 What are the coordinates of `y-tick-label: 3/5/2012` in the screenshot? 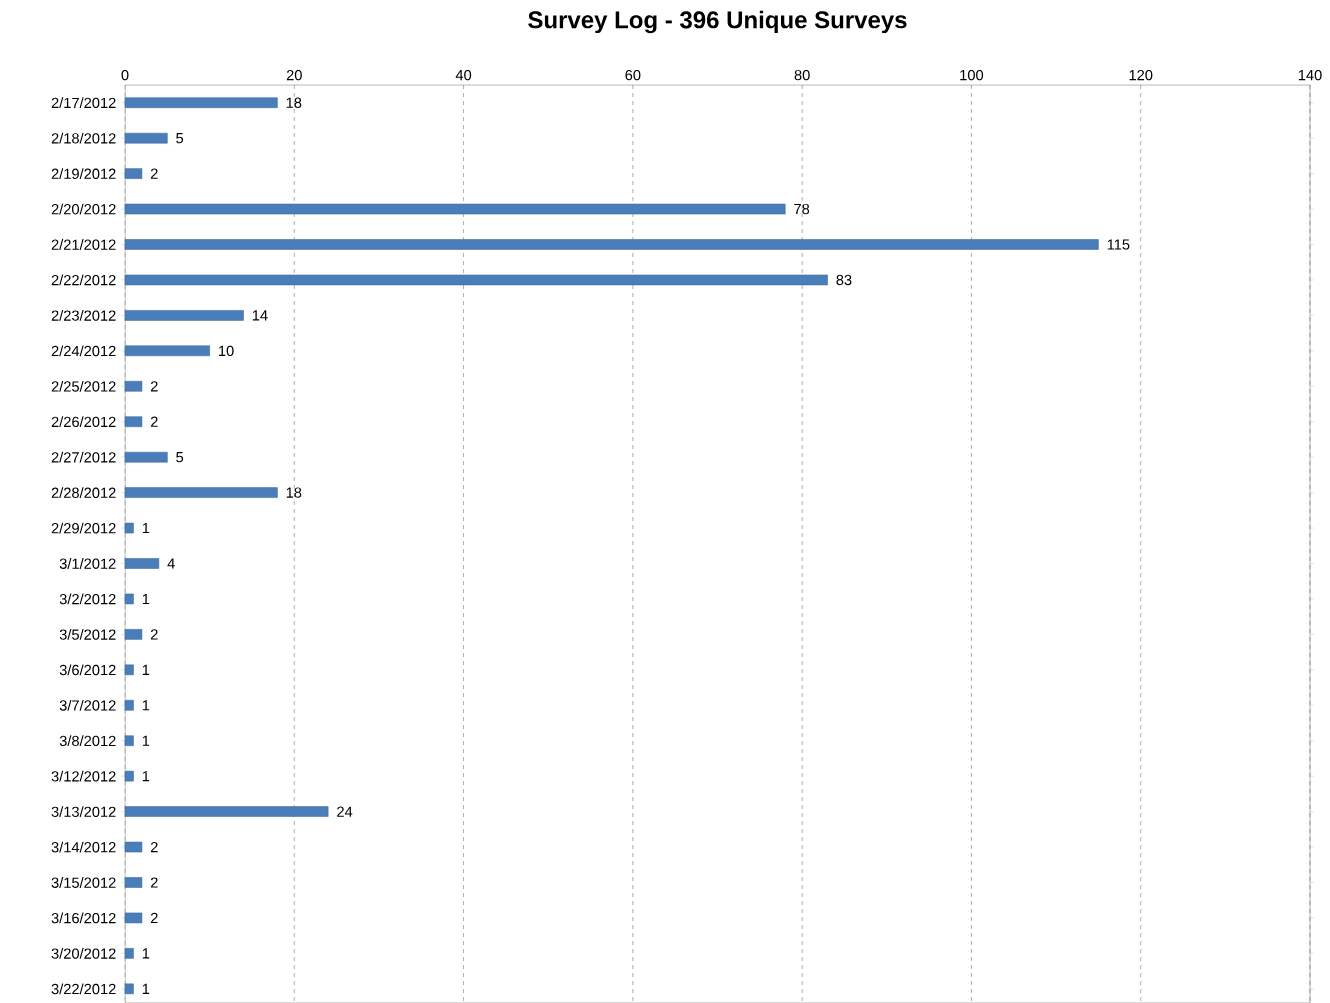 It's located at (87, 634).